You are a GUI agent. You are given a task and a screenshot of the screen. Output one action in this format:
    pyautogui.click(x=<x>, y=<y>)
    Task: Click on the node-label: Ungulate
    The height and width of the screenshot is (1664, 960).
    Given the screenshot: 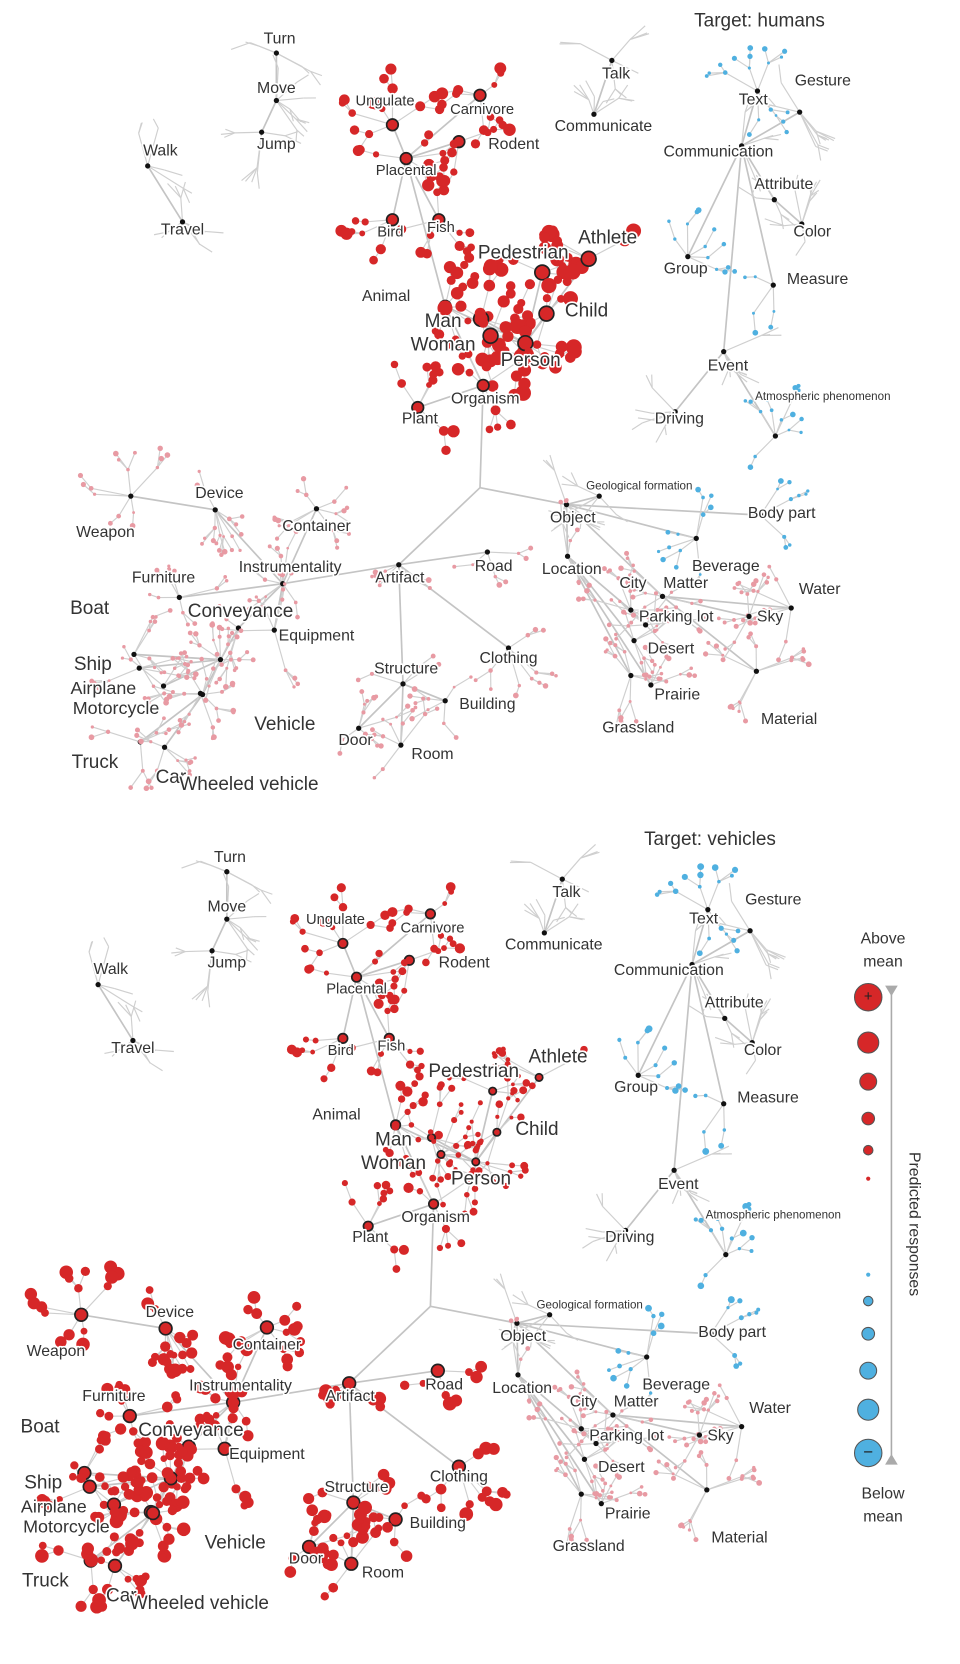 What is the action you would take?
    pyautogui.click(x=385, y=101)
    